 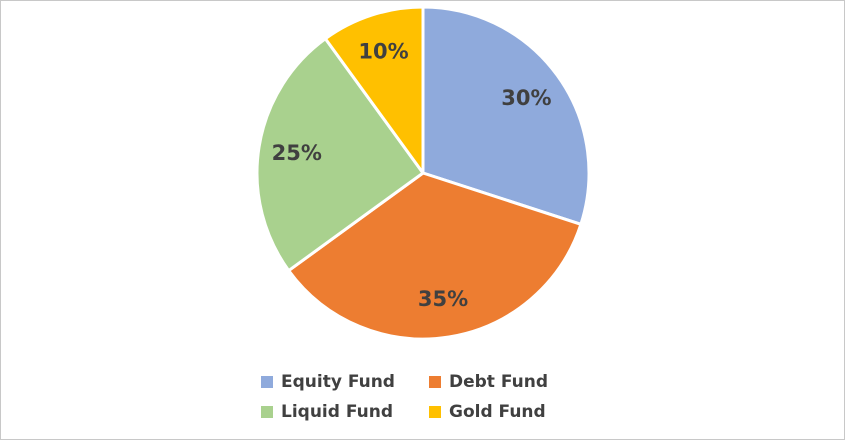 I want to click on pie-slice-liquid-fund, so click(x=340, y=155).